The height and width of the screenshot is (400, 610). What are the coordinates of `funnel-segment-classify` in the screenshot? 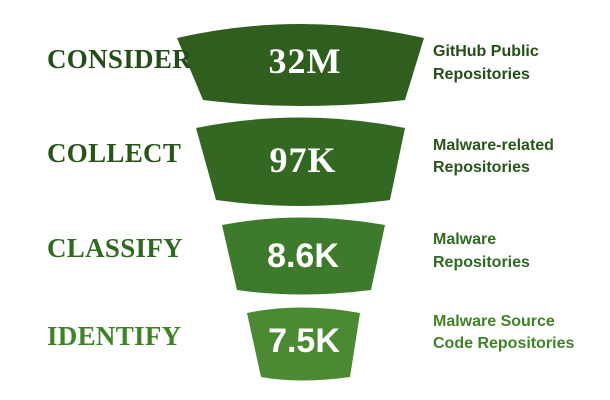 It's located at (303, 256).